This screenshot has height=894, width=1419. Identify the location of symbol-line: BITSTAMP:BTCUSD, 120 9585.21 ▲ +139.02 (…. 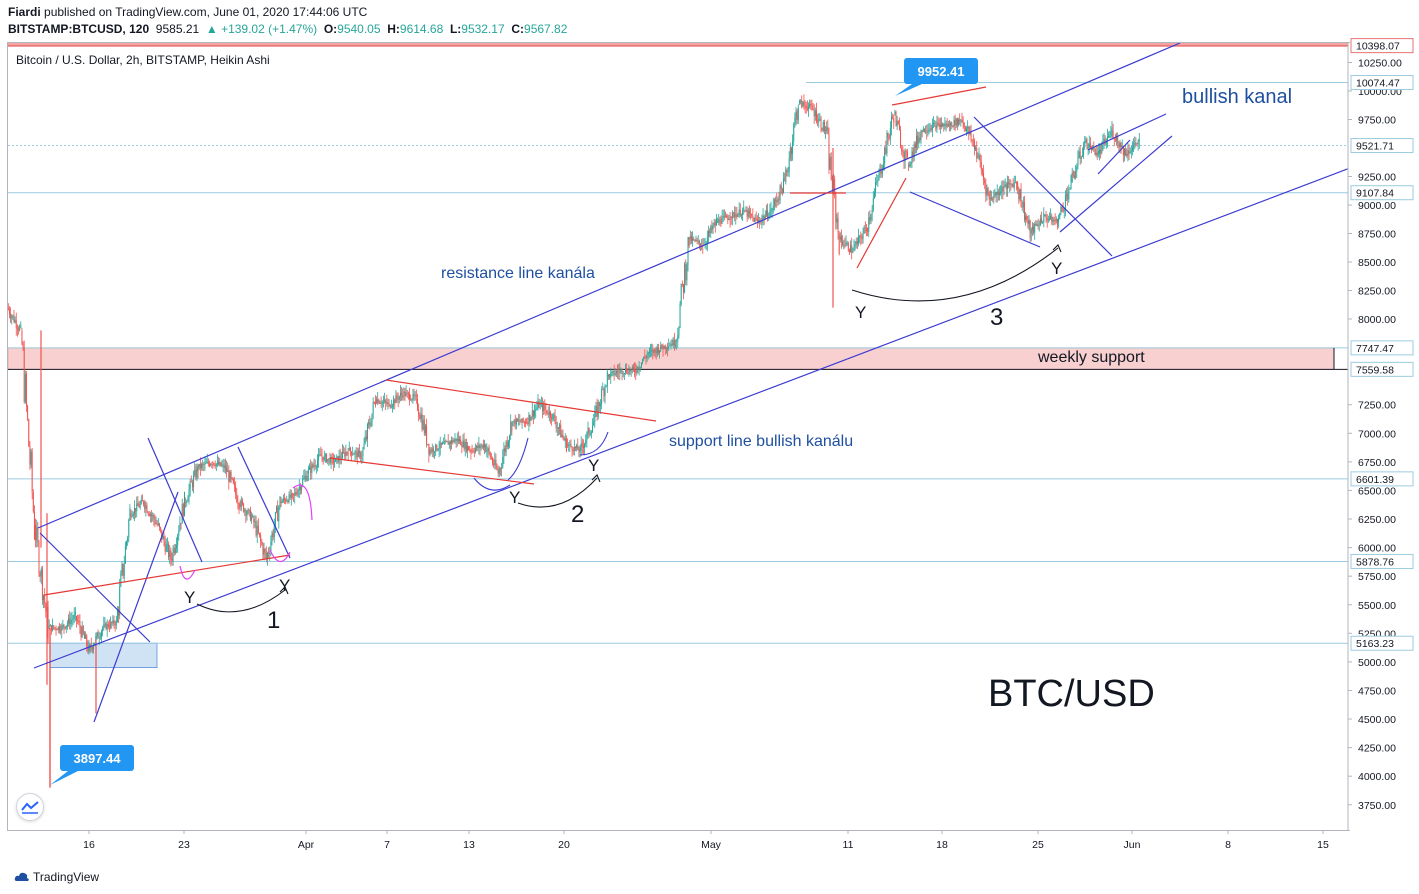
(287, 29).